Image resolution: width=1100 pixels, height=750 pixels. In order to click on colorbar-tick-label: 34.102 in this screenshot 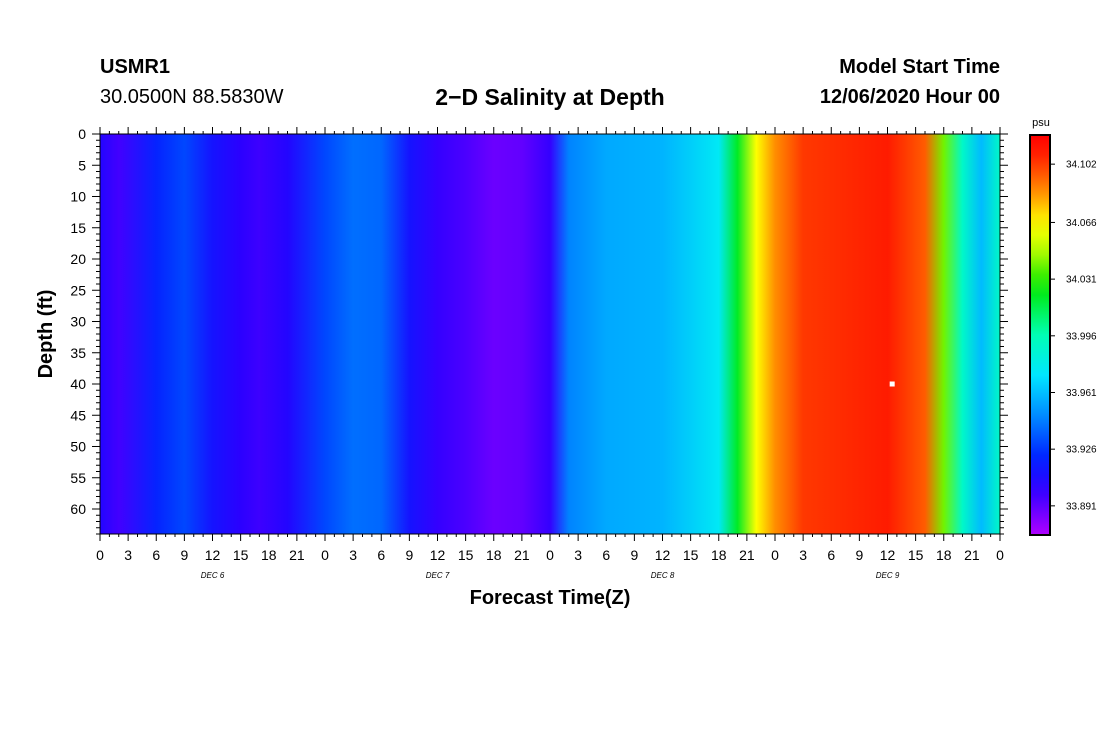, I will do `click(1081, 165)`.